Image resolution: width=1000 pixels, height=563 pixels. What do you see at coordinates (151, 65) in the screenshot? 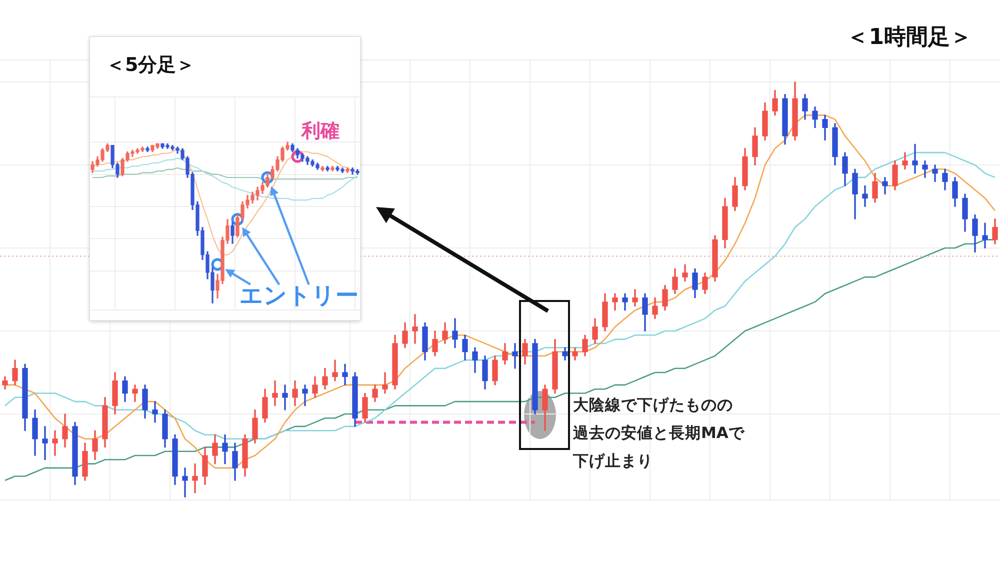
I see `chart-title: ＜5分足＞` at bounding box center [151, 65].